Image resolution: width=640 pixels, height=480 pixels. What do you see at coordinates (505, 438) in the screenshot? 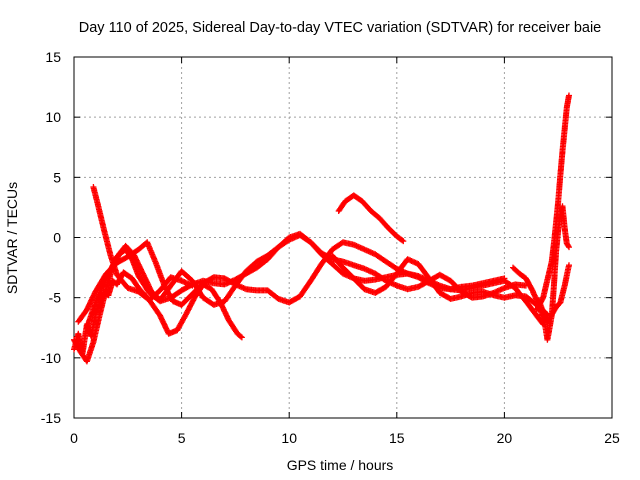
I see `x-tick-label: 20` at bounding box center [505, 438].